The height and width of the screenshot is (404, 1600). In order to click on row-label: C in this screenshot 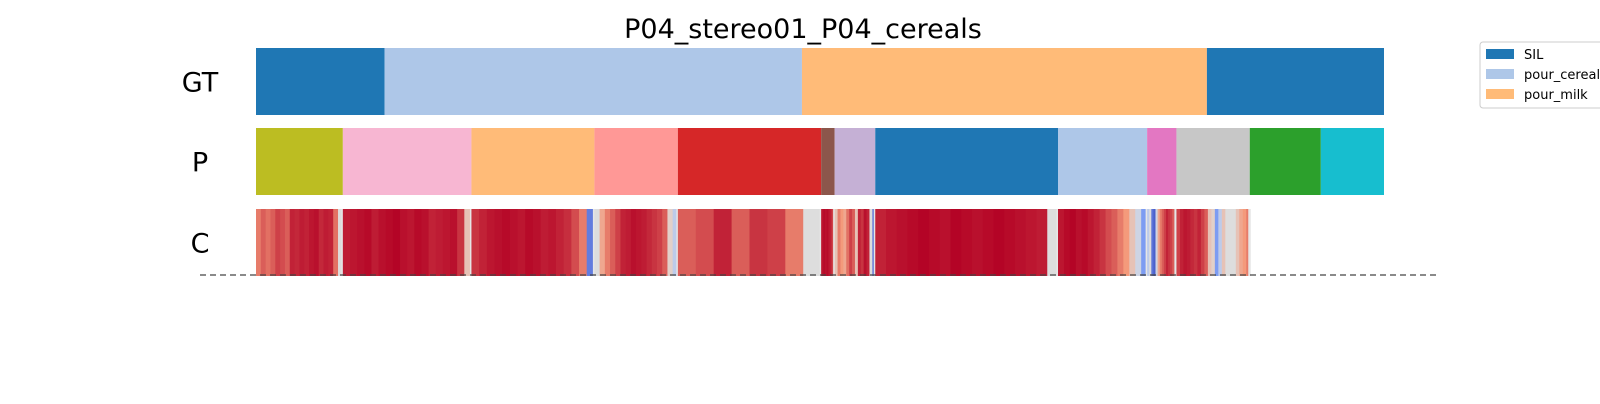, I will do `click(200, 244)`.